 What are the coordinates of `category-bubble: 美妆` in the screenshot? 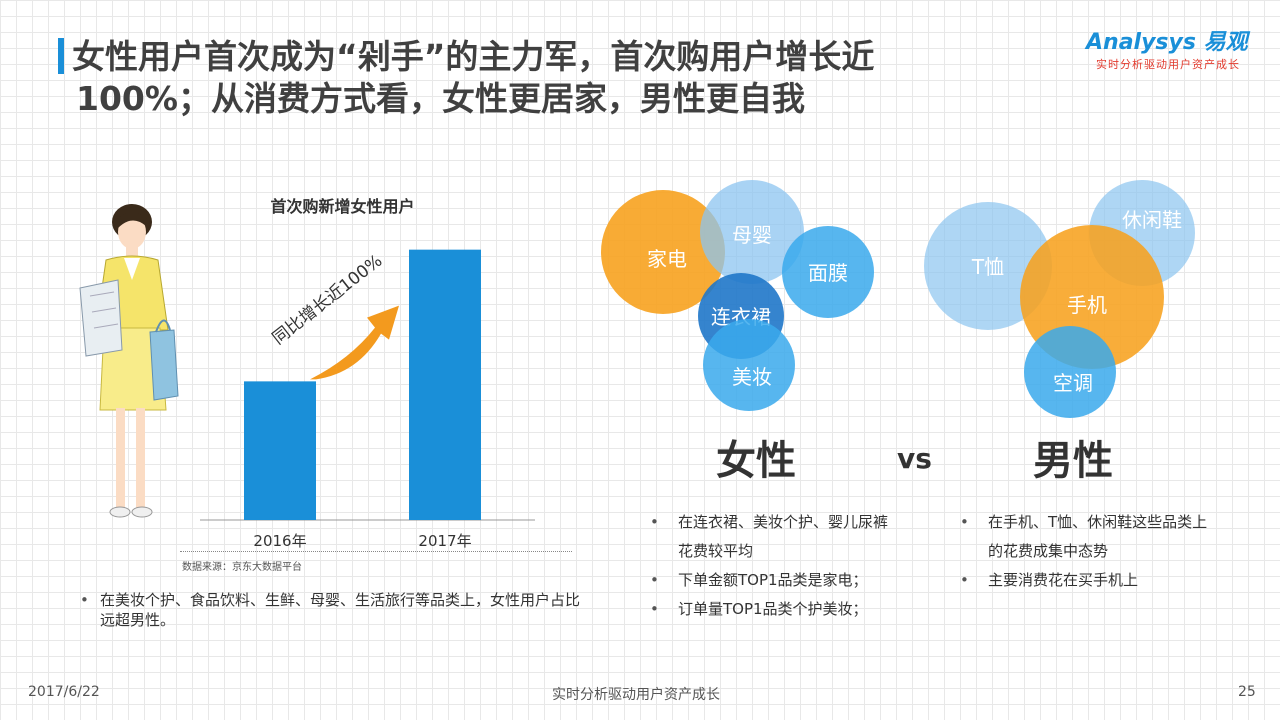 It's located at (749, 365).